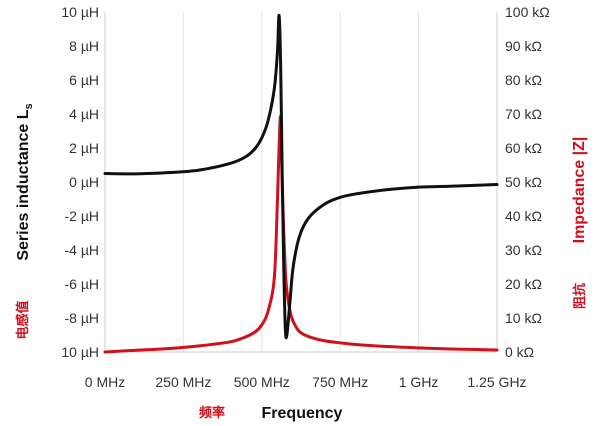 The height and width of the screenshot is (426, 600). What do you see at coordinates (523, 216) in the screenshot?
I see `y-right-tick-label-6: 40 kΩ` at bounding box center [523, 216].